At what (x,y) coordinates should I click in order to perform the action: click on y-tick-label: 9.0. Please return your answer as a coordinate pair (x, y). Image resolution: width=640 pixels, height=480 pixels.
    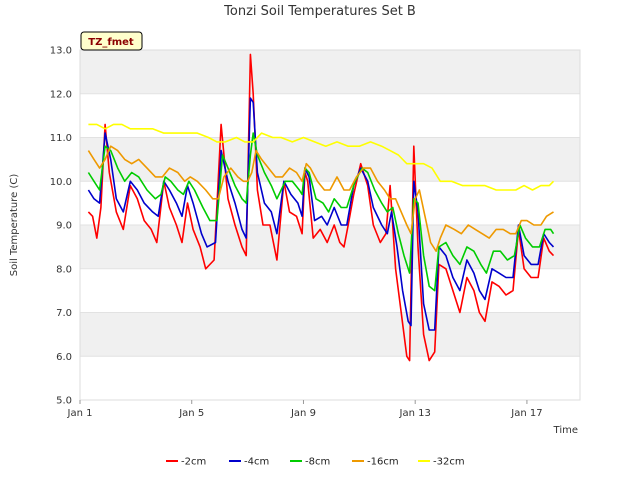
    Looking at the image, I should click on (64, 226).